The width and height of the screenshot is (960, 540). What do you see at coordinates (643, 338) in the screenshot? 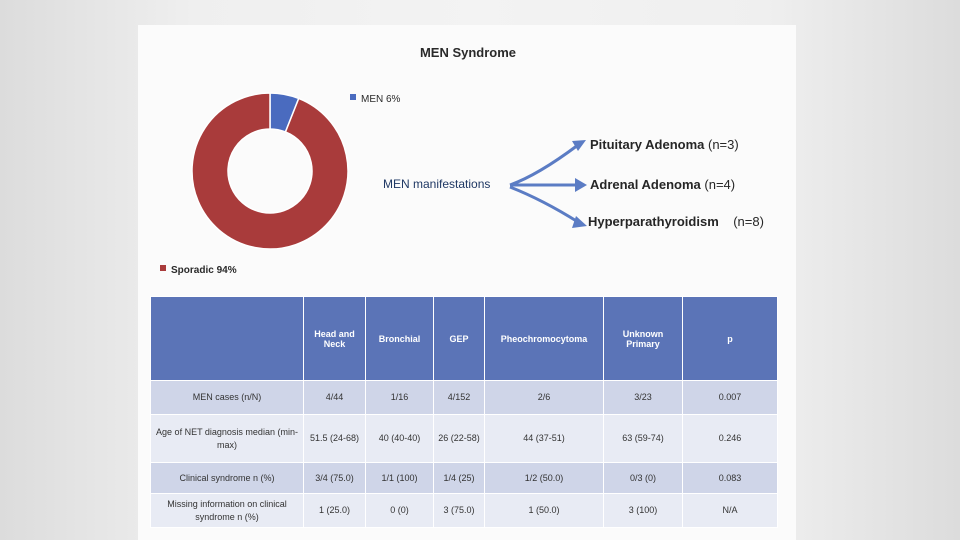
I see `table-header-cell: Unknown Primary` at bounding box center [643, 338].